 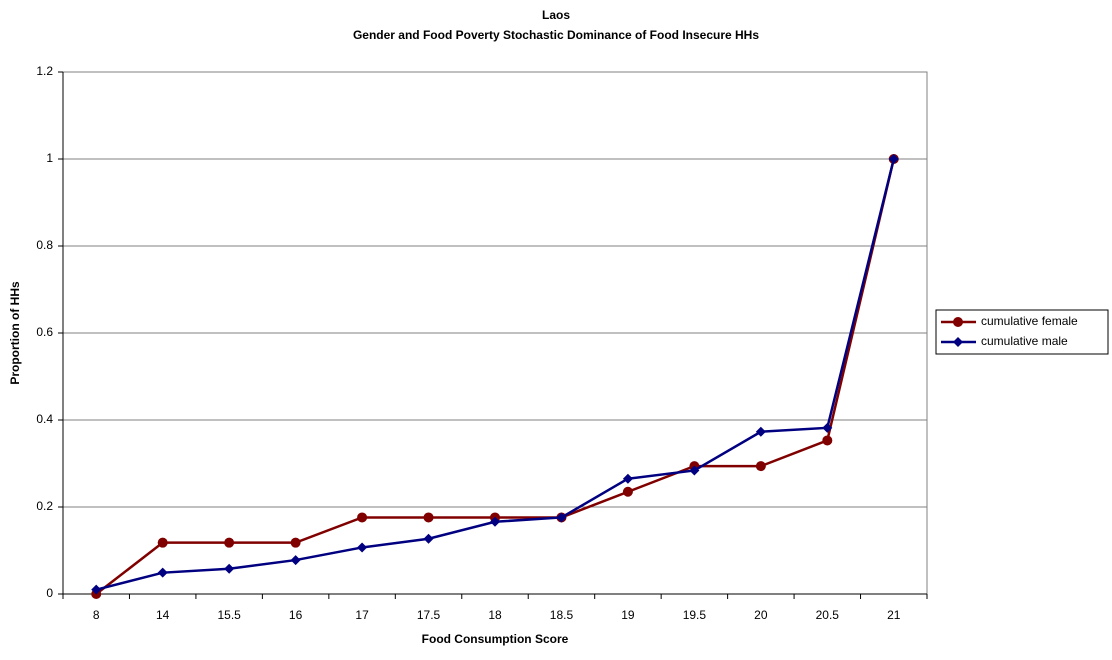 What do you see at coordinates (562, 615) in the screenshot?
I see `x-tick-label: 18.5` at bounding box center [562, 615].